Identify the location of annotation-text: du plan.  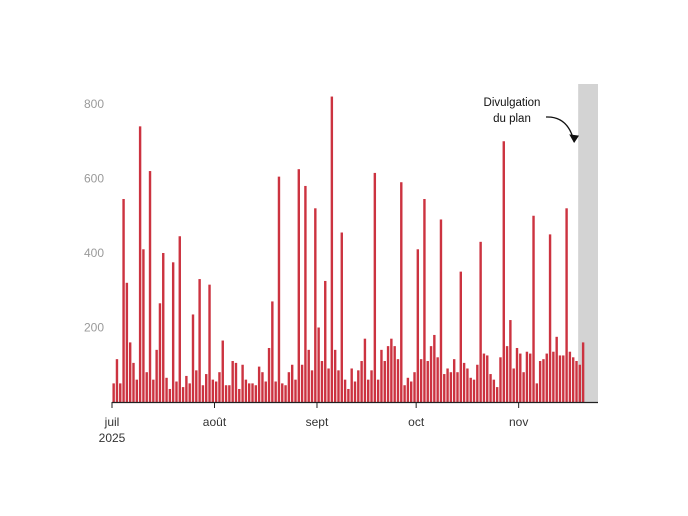
(512, 119).